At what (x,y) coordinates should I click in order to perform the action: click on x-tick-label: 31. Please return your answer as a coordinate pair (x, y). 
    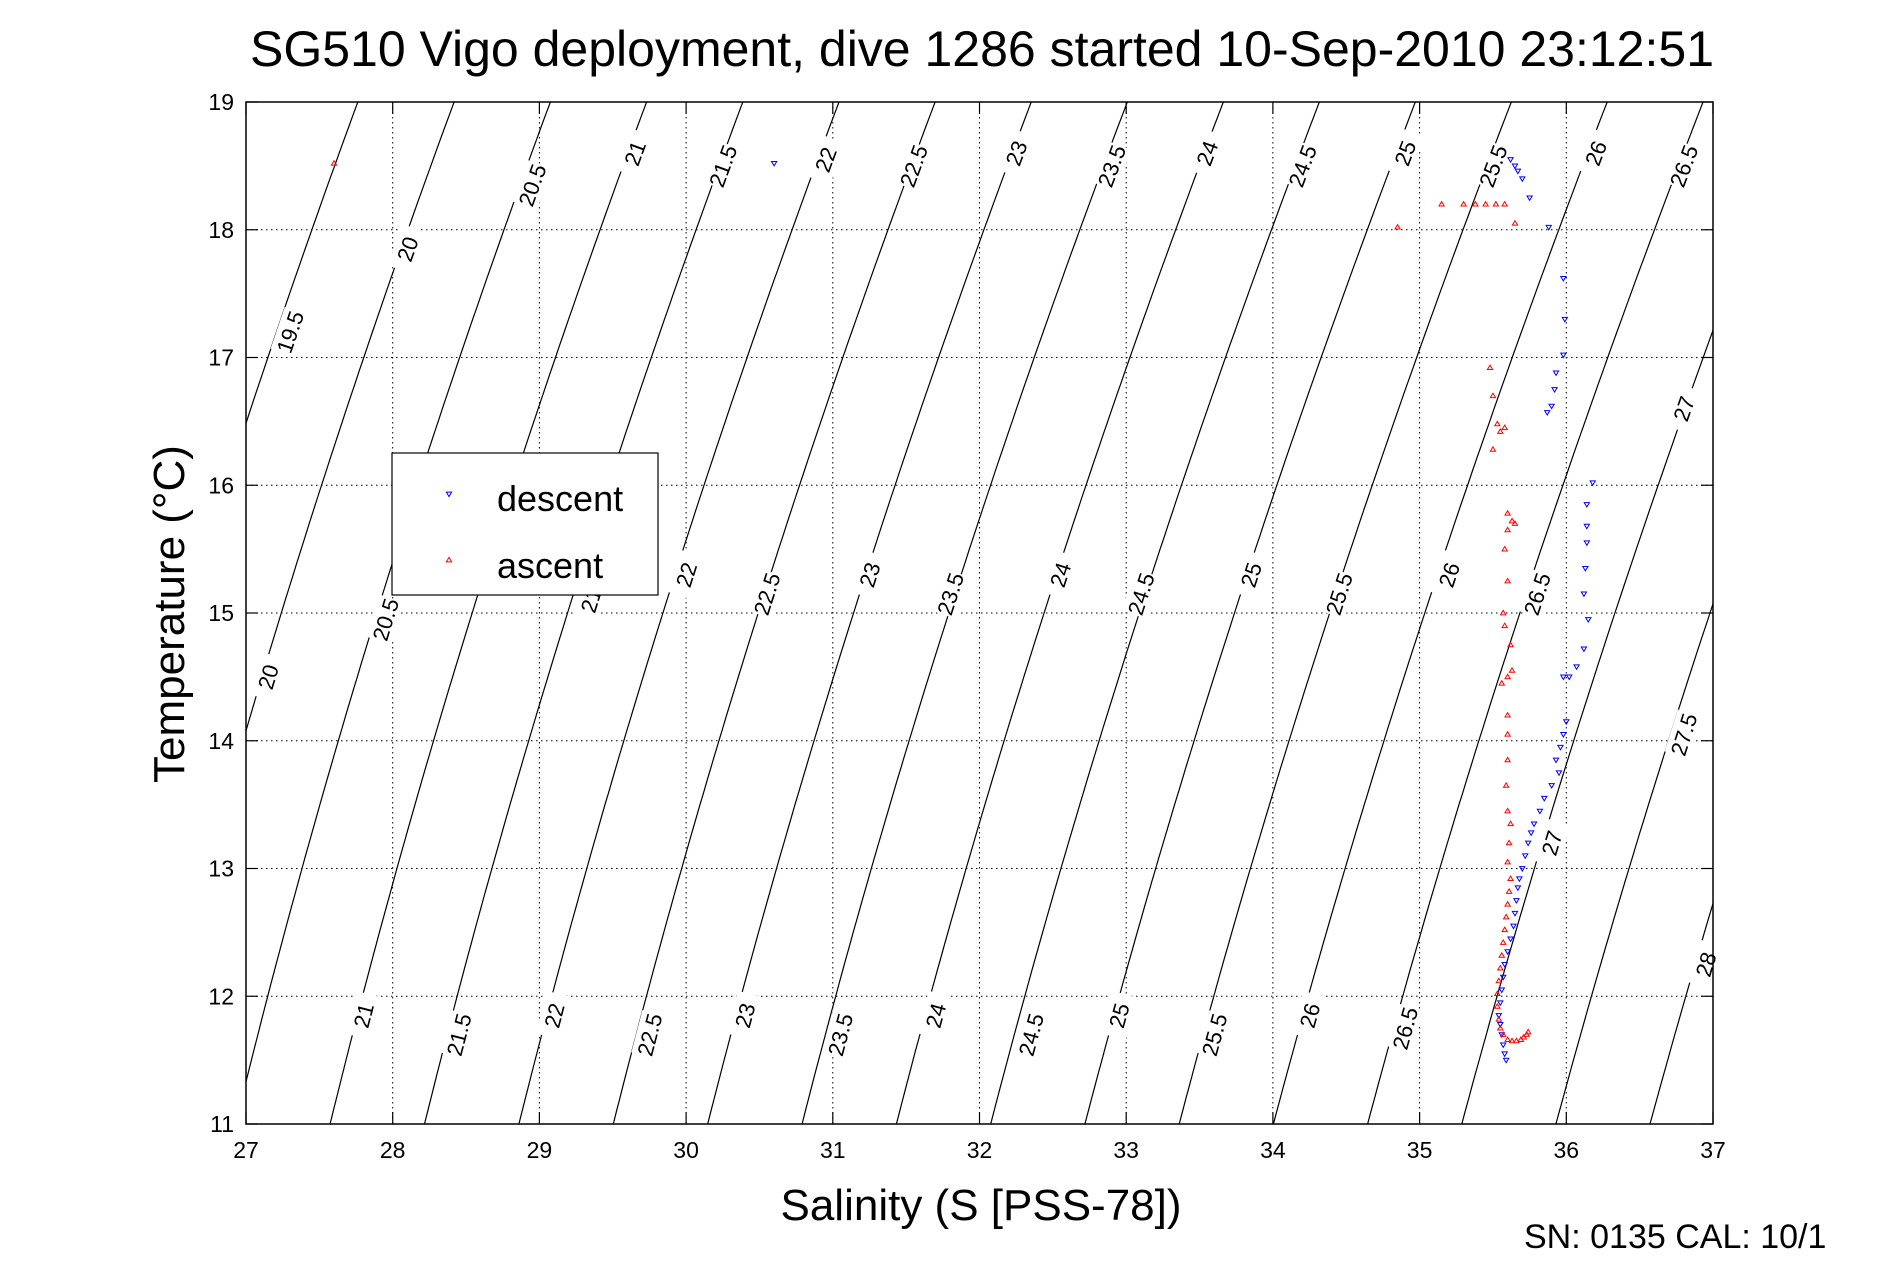
    Looking at the image, I should click on (833, 1150).